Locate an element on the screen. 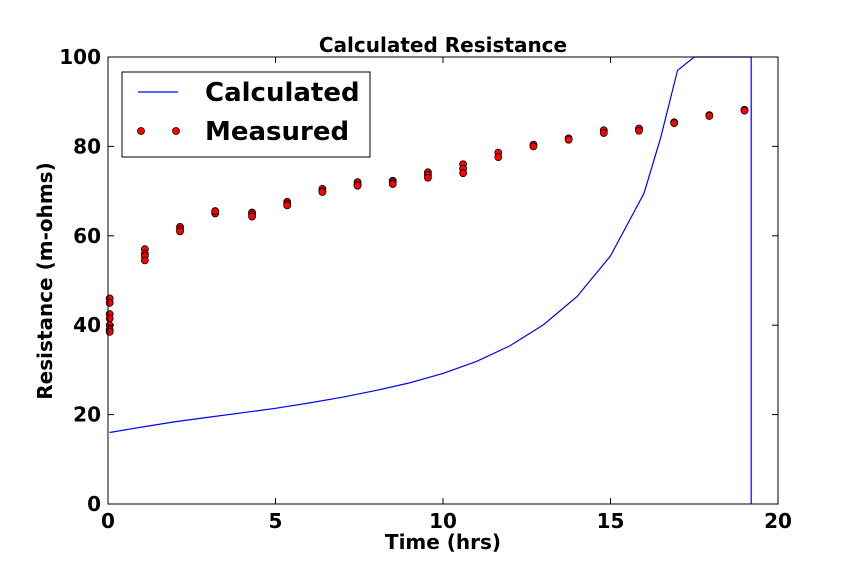 This screenshot has height=576, width=864. y-tick-label: 60 is located at coordinates (87, 236).